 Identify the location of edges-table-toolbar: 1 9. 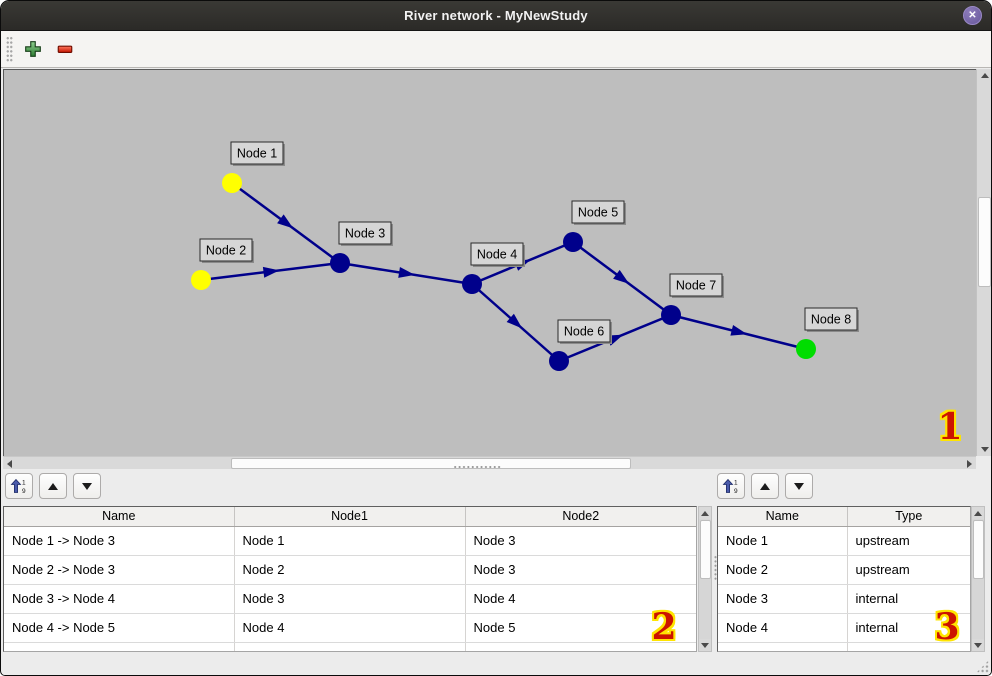
(53, 486).